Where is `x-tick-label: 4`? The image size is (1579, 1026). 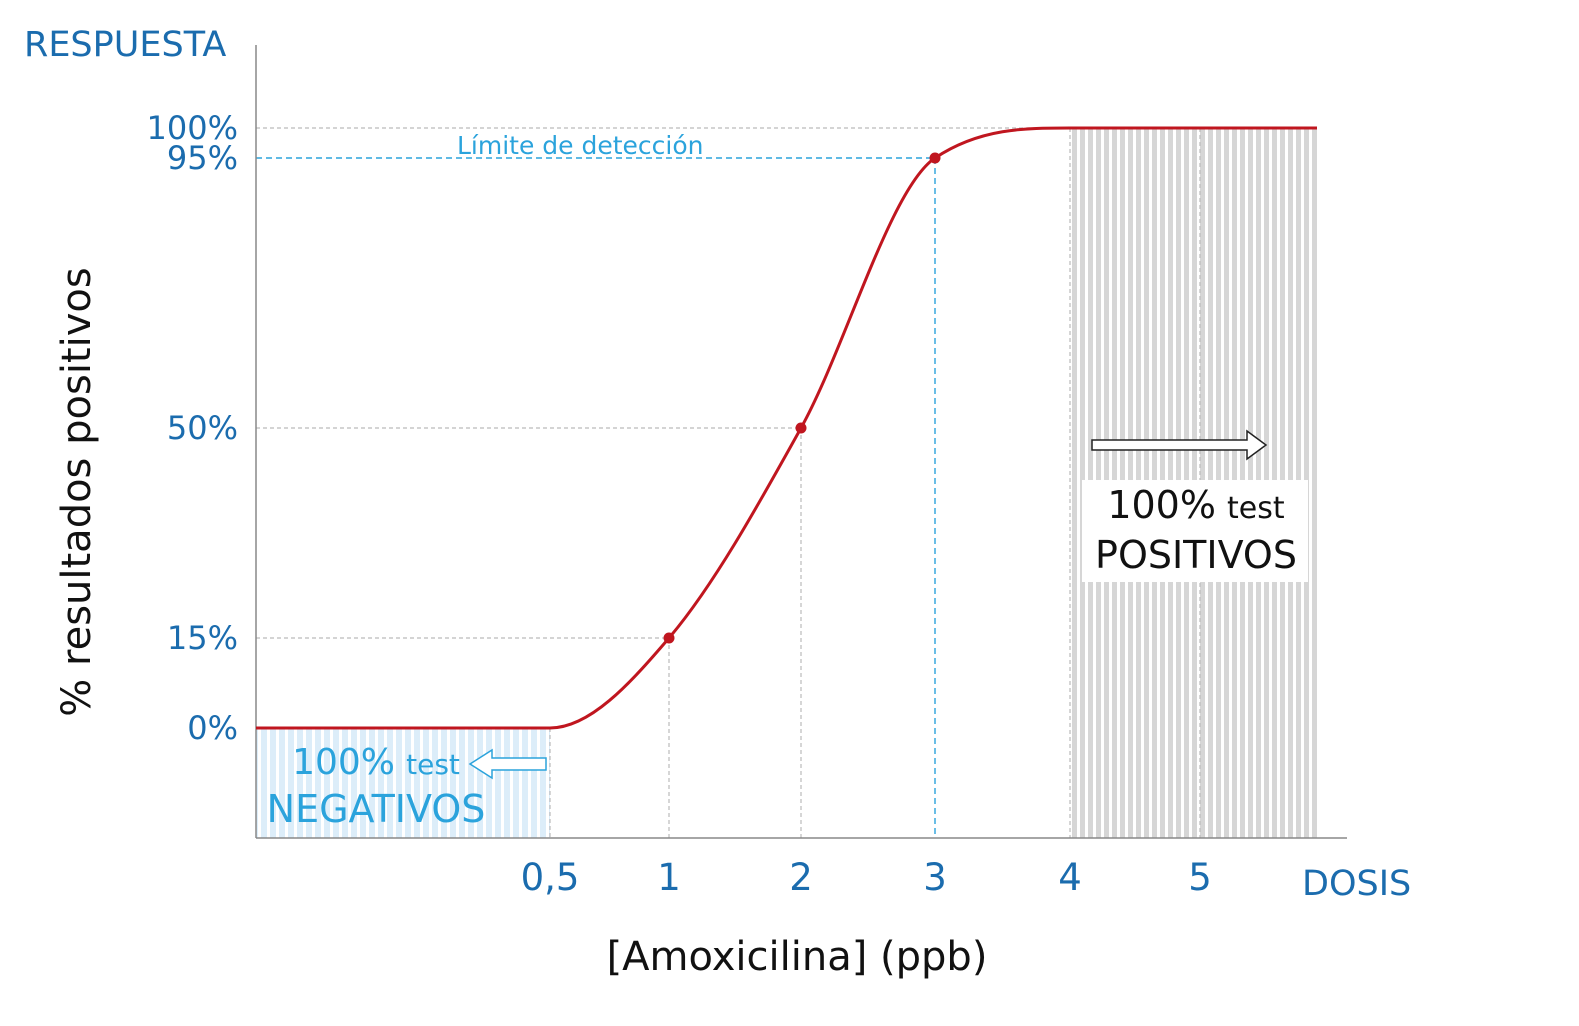
x-tick-label: 4 is located at coordinates (1070, 877).